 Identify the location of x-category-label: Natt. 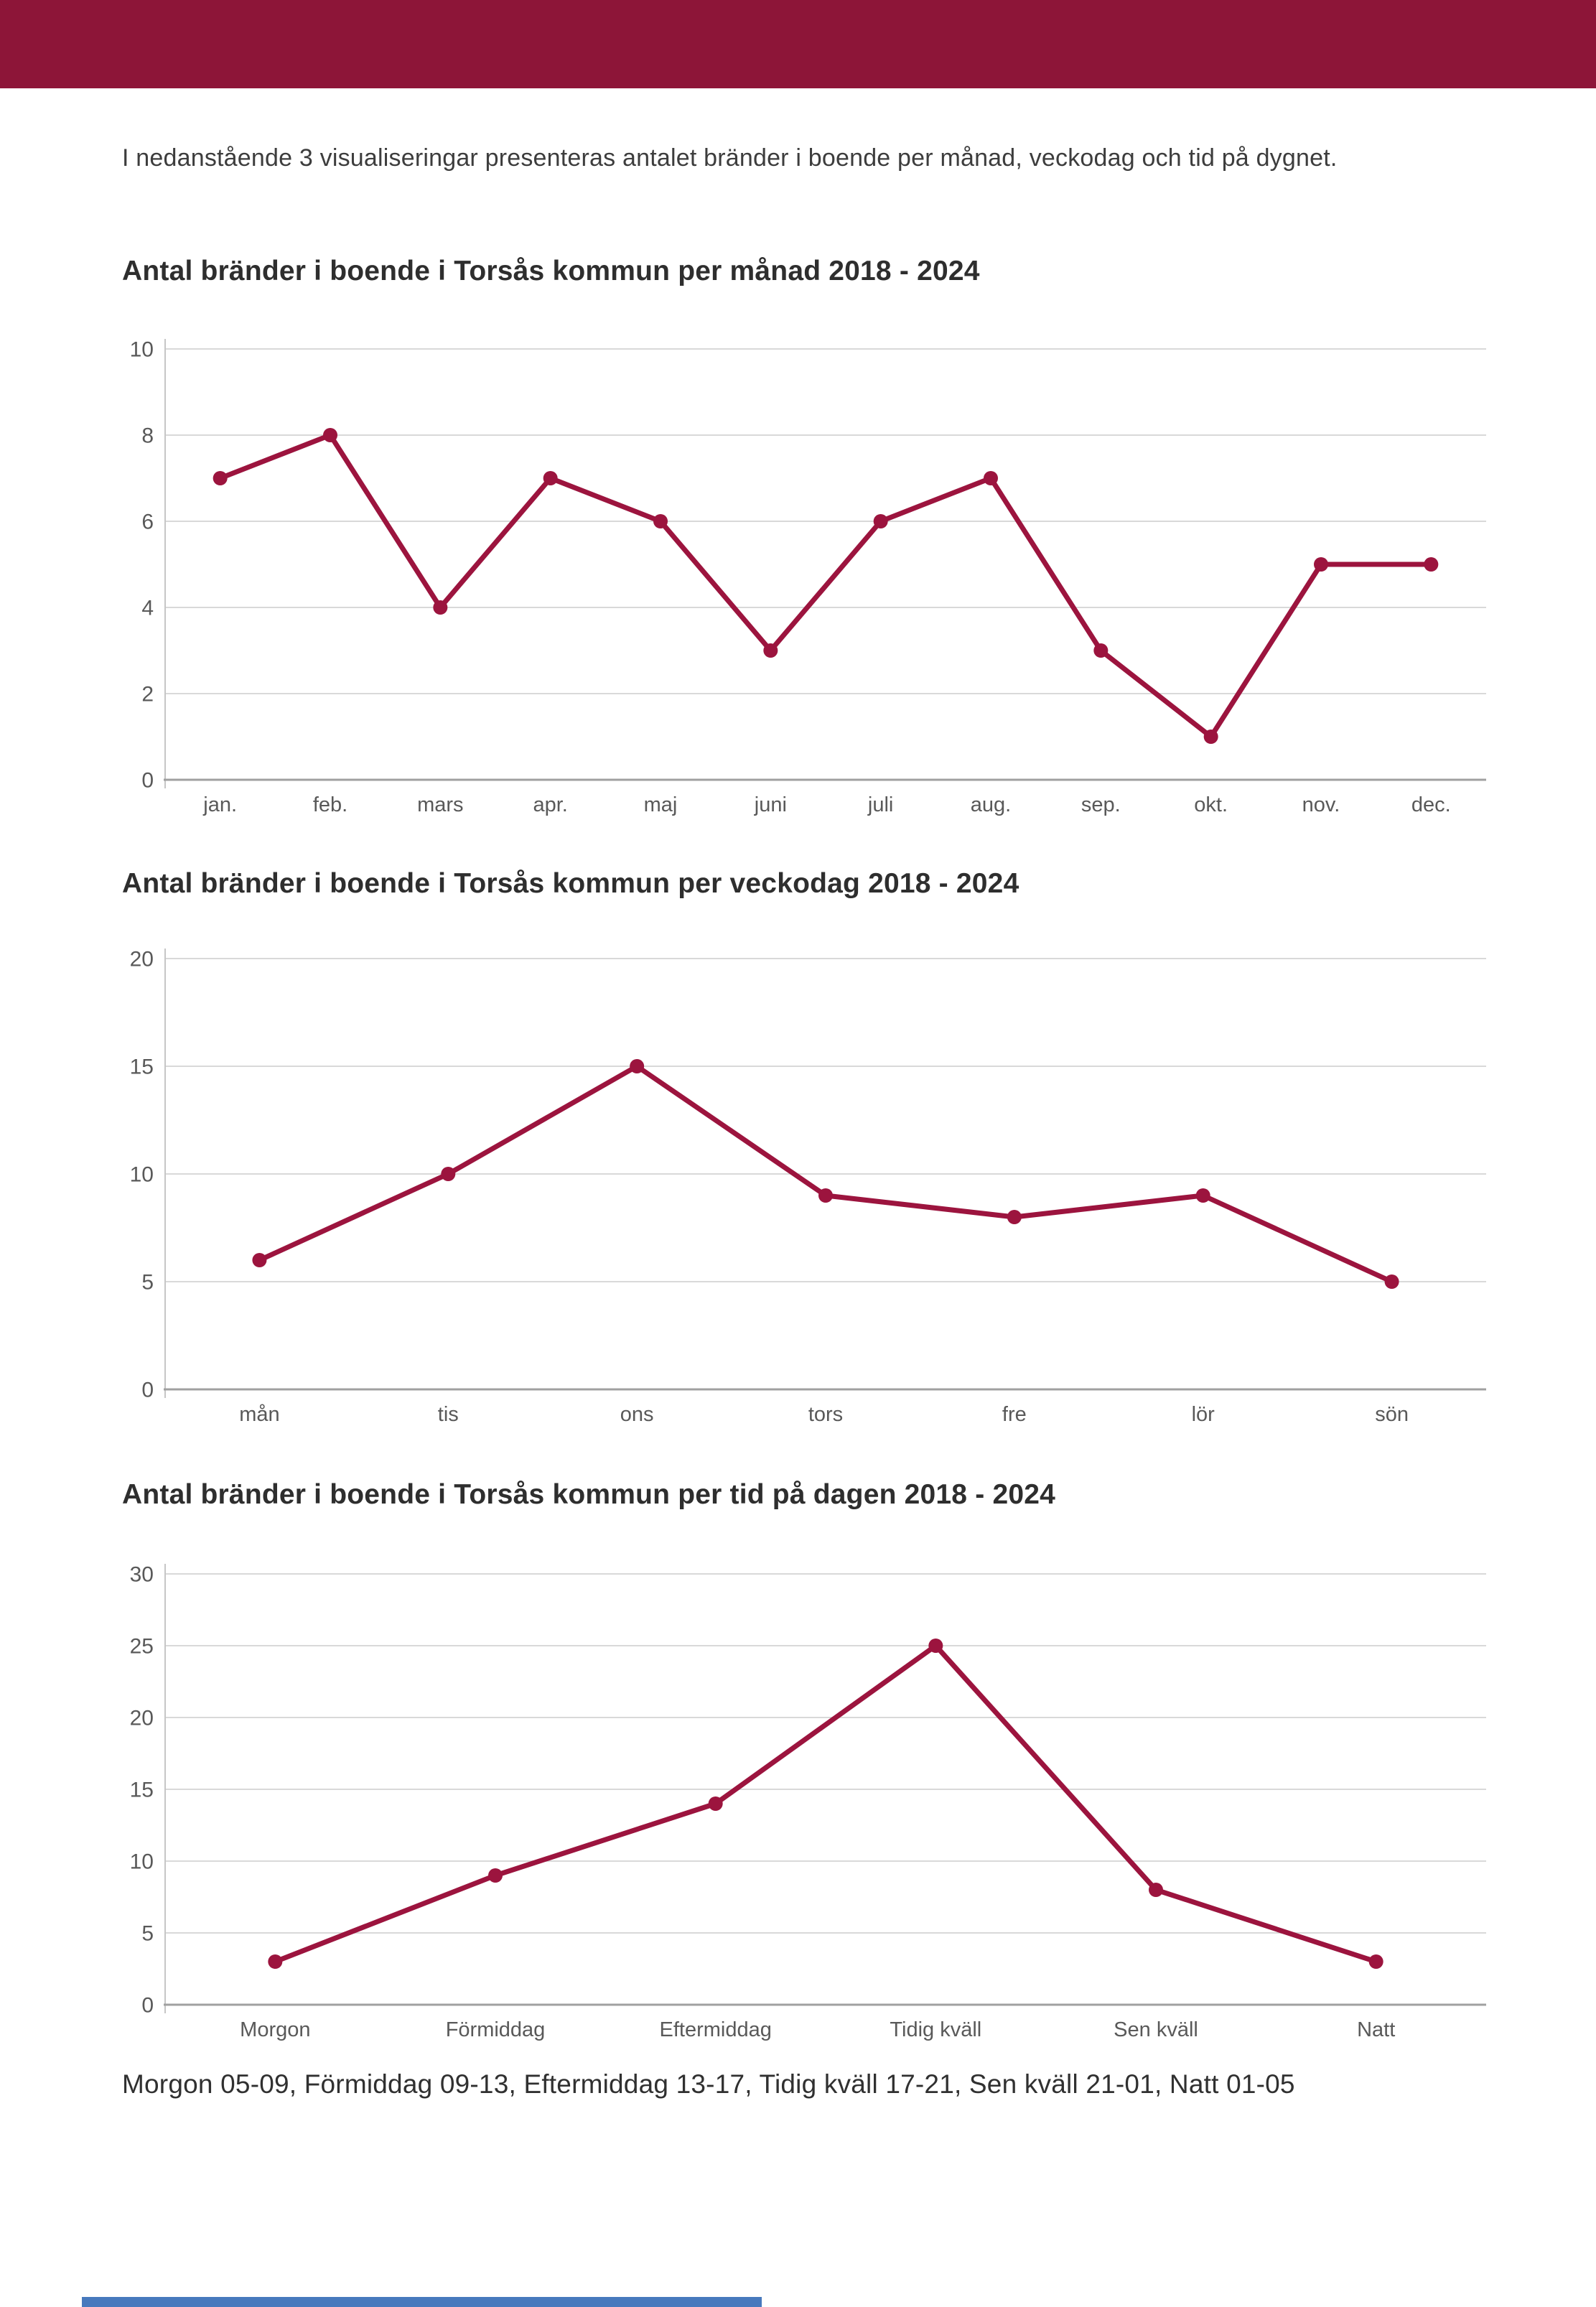
(1376, 2029).